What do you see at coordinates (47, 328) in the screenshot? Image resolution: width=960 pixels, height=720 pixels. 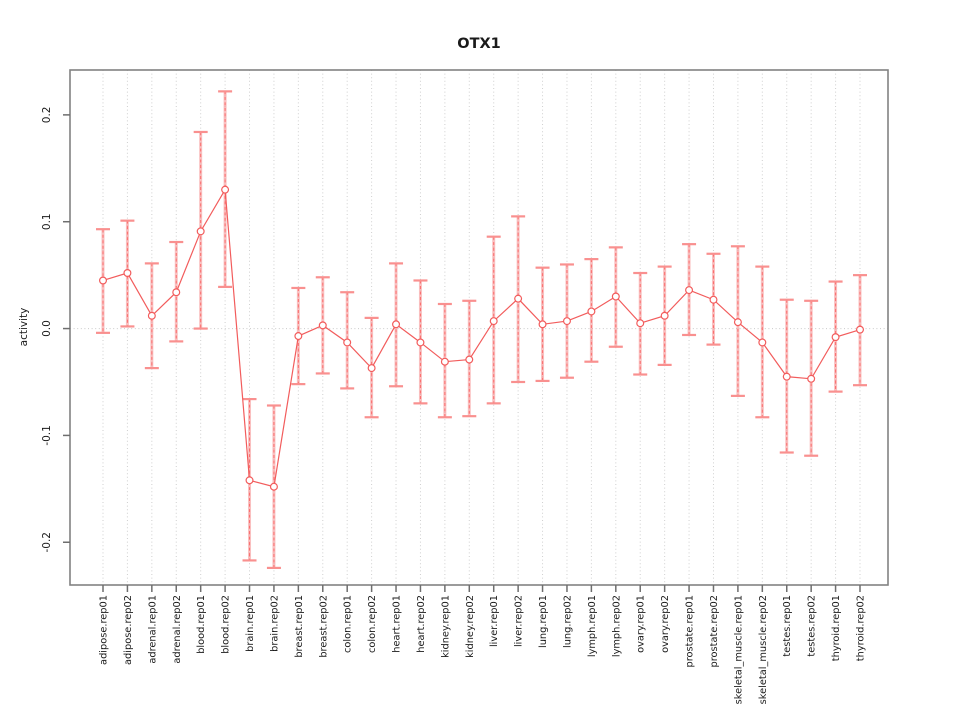 I see `y-tick-label: 0.0` at bounding box center [47, 328].